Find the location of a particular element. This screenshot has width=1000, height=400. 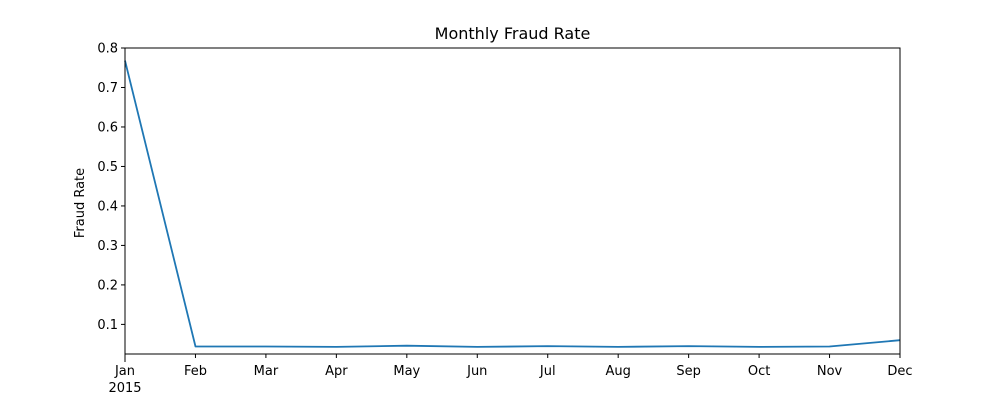

y-tick-label: 0.2 is located at coordinates (107, 285).